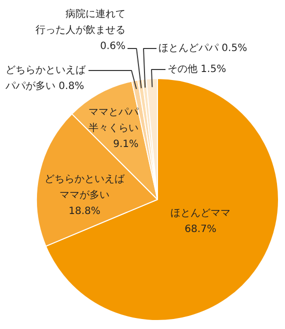 Image resolution: width=285 pixels, height=329 pixels. What do you see at coordinates (125, 144) in the screenshot?
I see `data-label: 9.1%` at bounding box center [125, 144].